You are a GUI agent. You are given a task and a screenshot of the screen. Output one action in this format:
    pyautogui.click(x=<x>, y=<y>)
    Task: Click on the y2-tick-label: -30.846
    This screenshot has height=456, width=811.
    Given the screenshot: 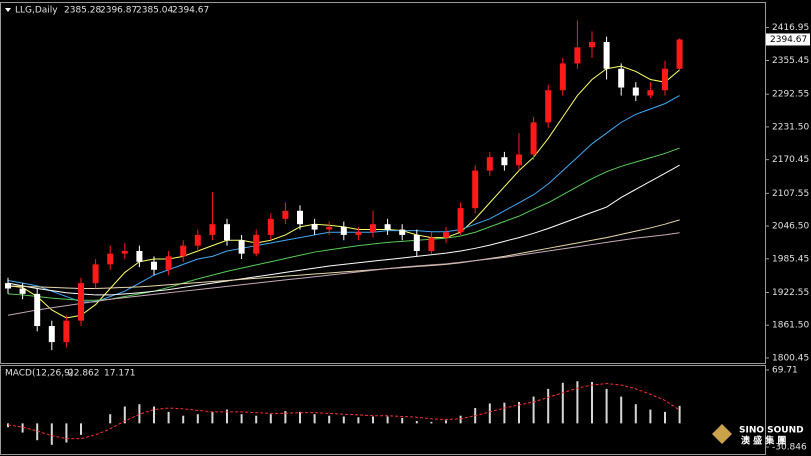 What is the action you would take?
    pyautogui.click(x=789, y=447)
    